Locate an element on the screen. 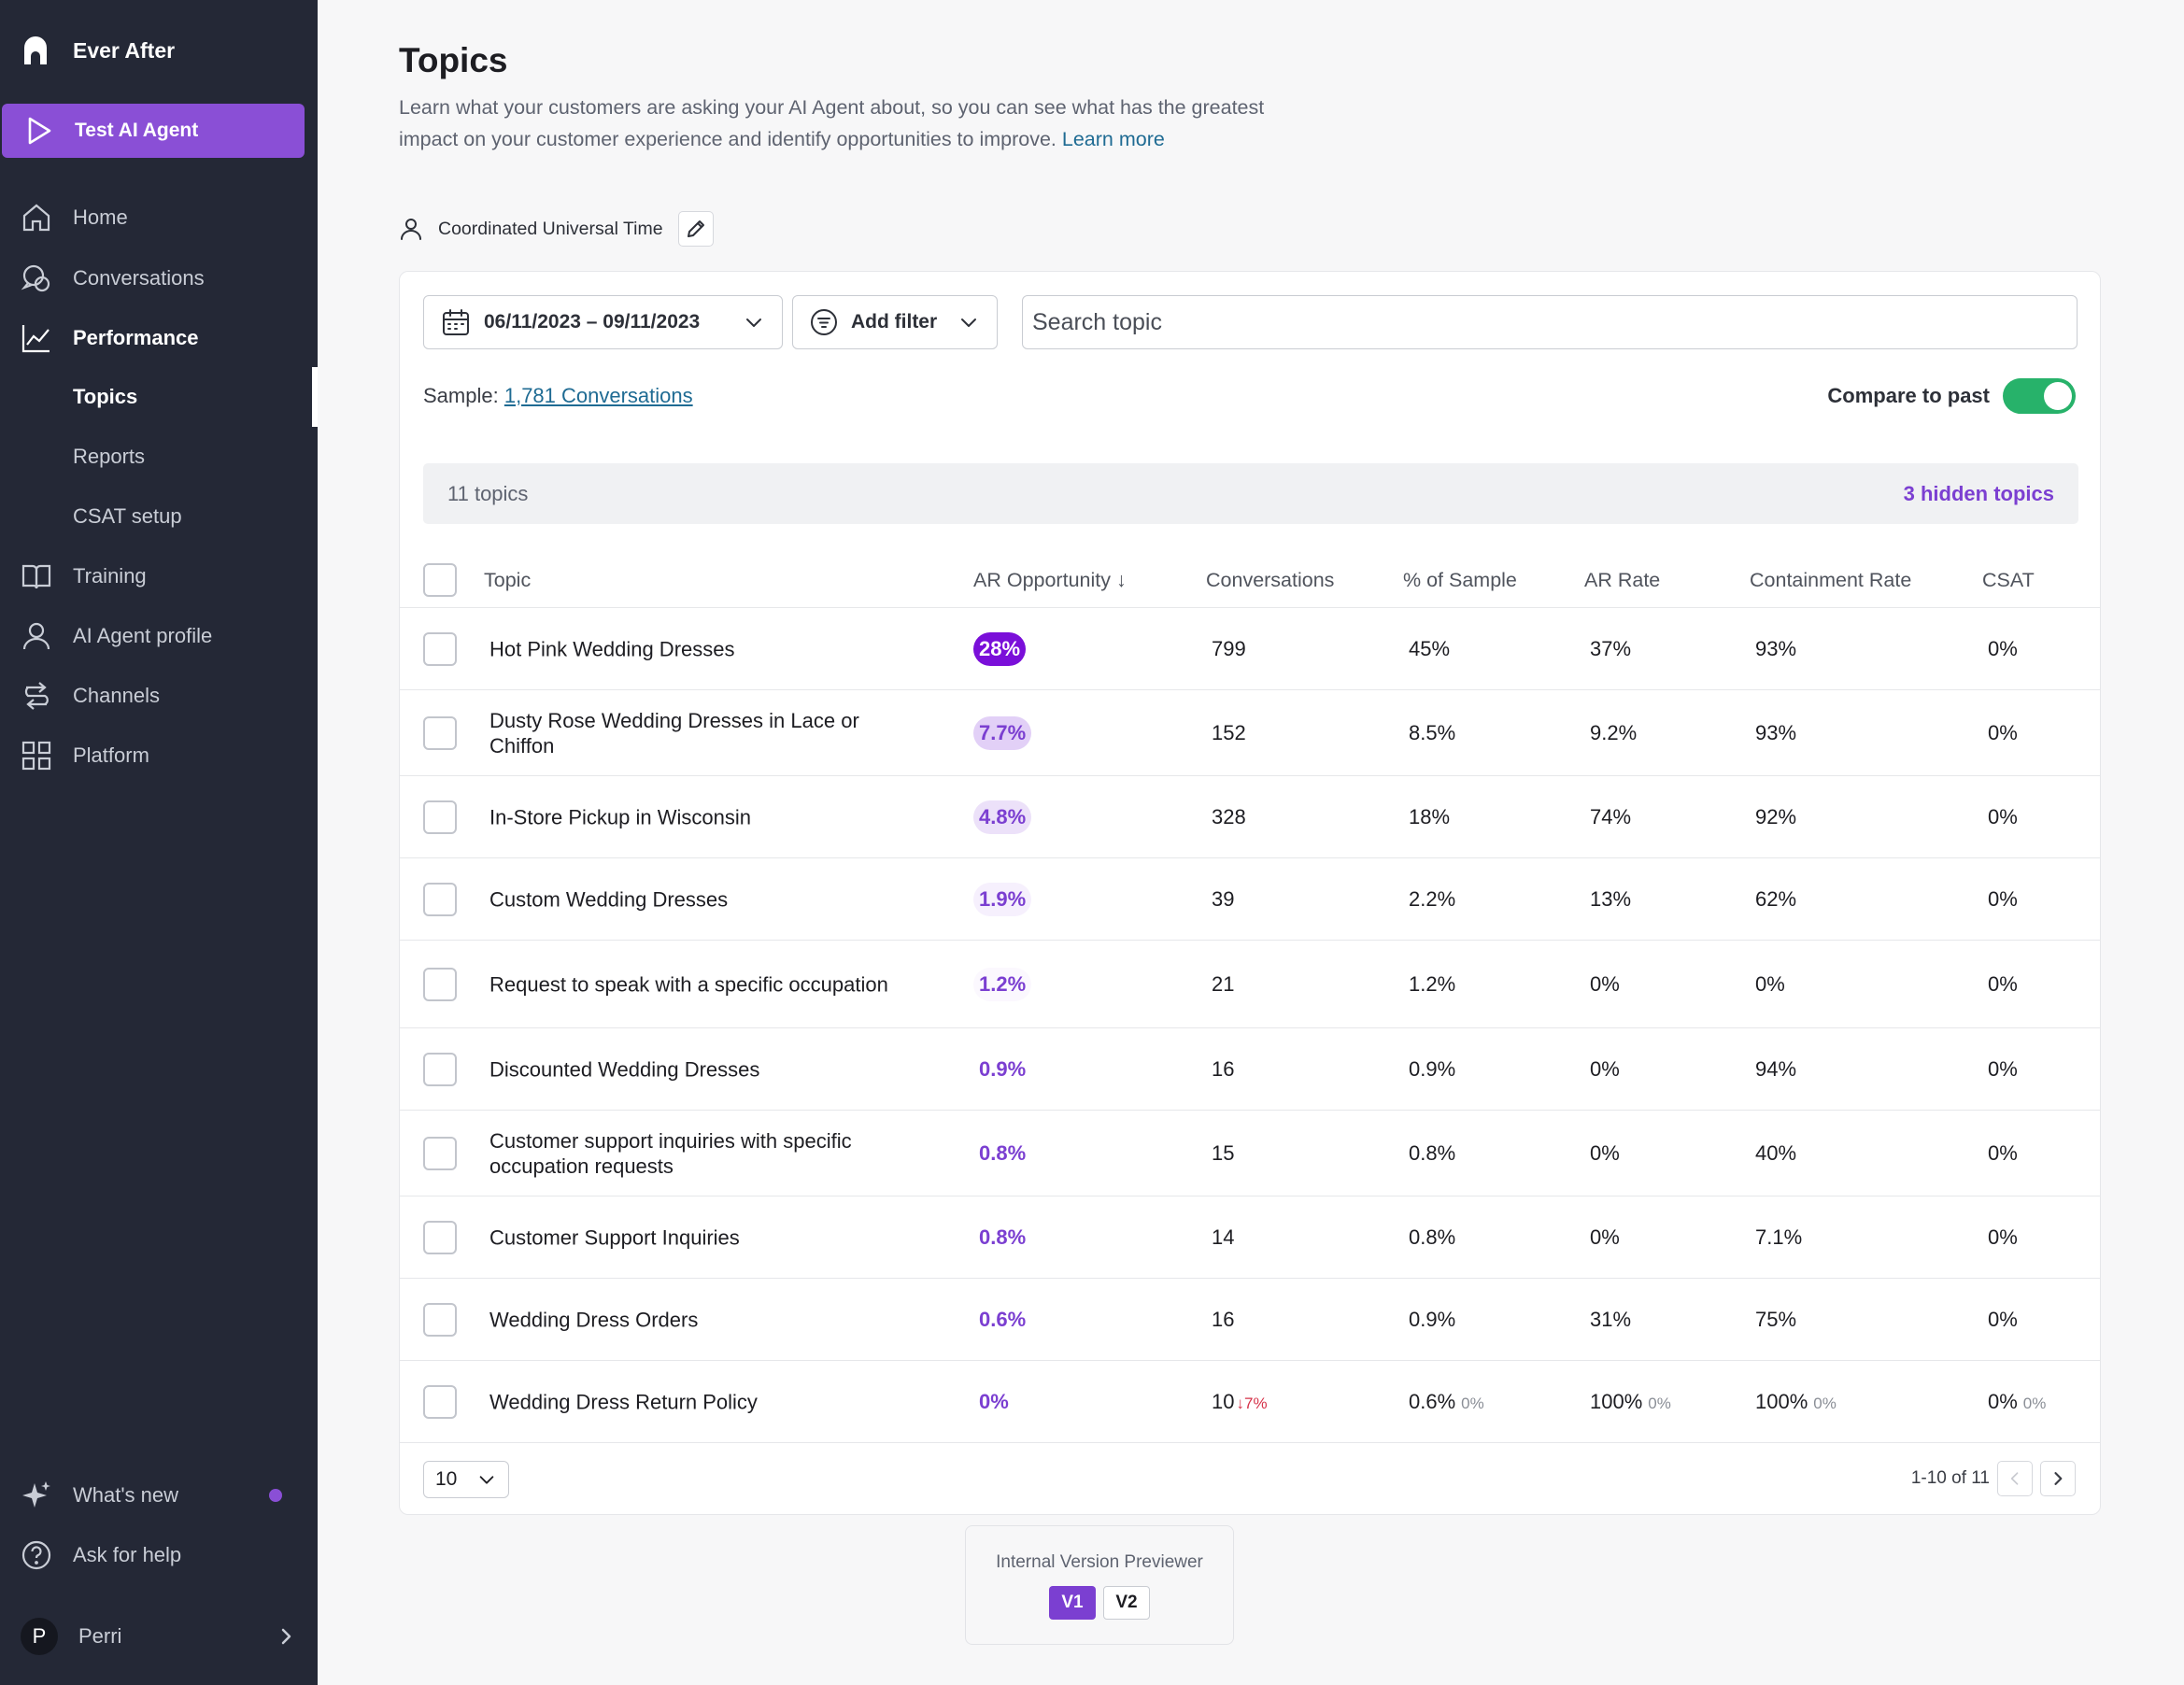 This screenshot has height=1685, width=2184. ar-opportunity-badge: 0% is located at coordinates (994, 1401).